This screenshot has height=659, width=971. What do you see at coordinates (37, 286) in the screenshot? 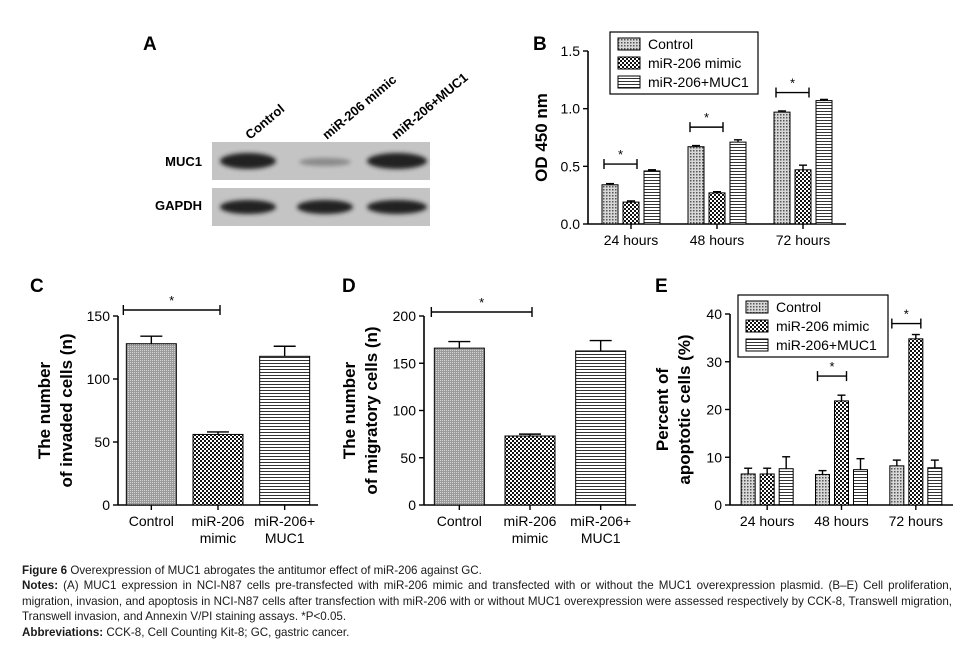
I see `panel-c-letter: C` at bounding box center [37, 286].